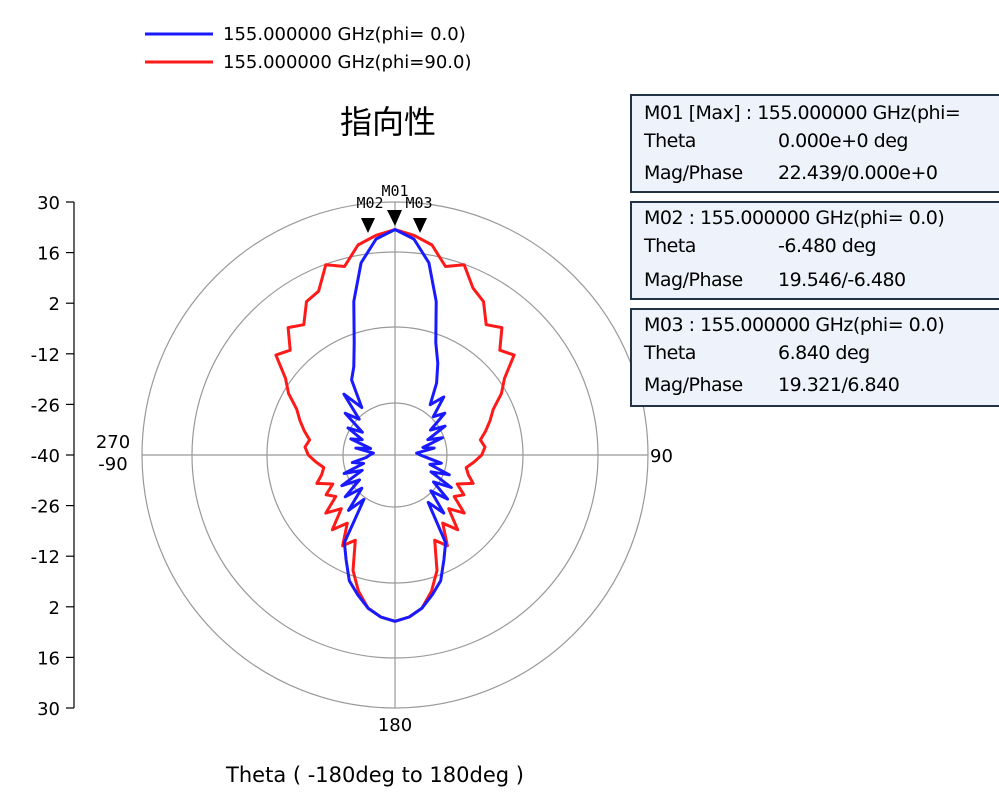 The width and height of the screenshot is (999, 811). Describe the element at coordinates (394, 218) in the screenshot. I see `marker-triangle-m01` at that location.